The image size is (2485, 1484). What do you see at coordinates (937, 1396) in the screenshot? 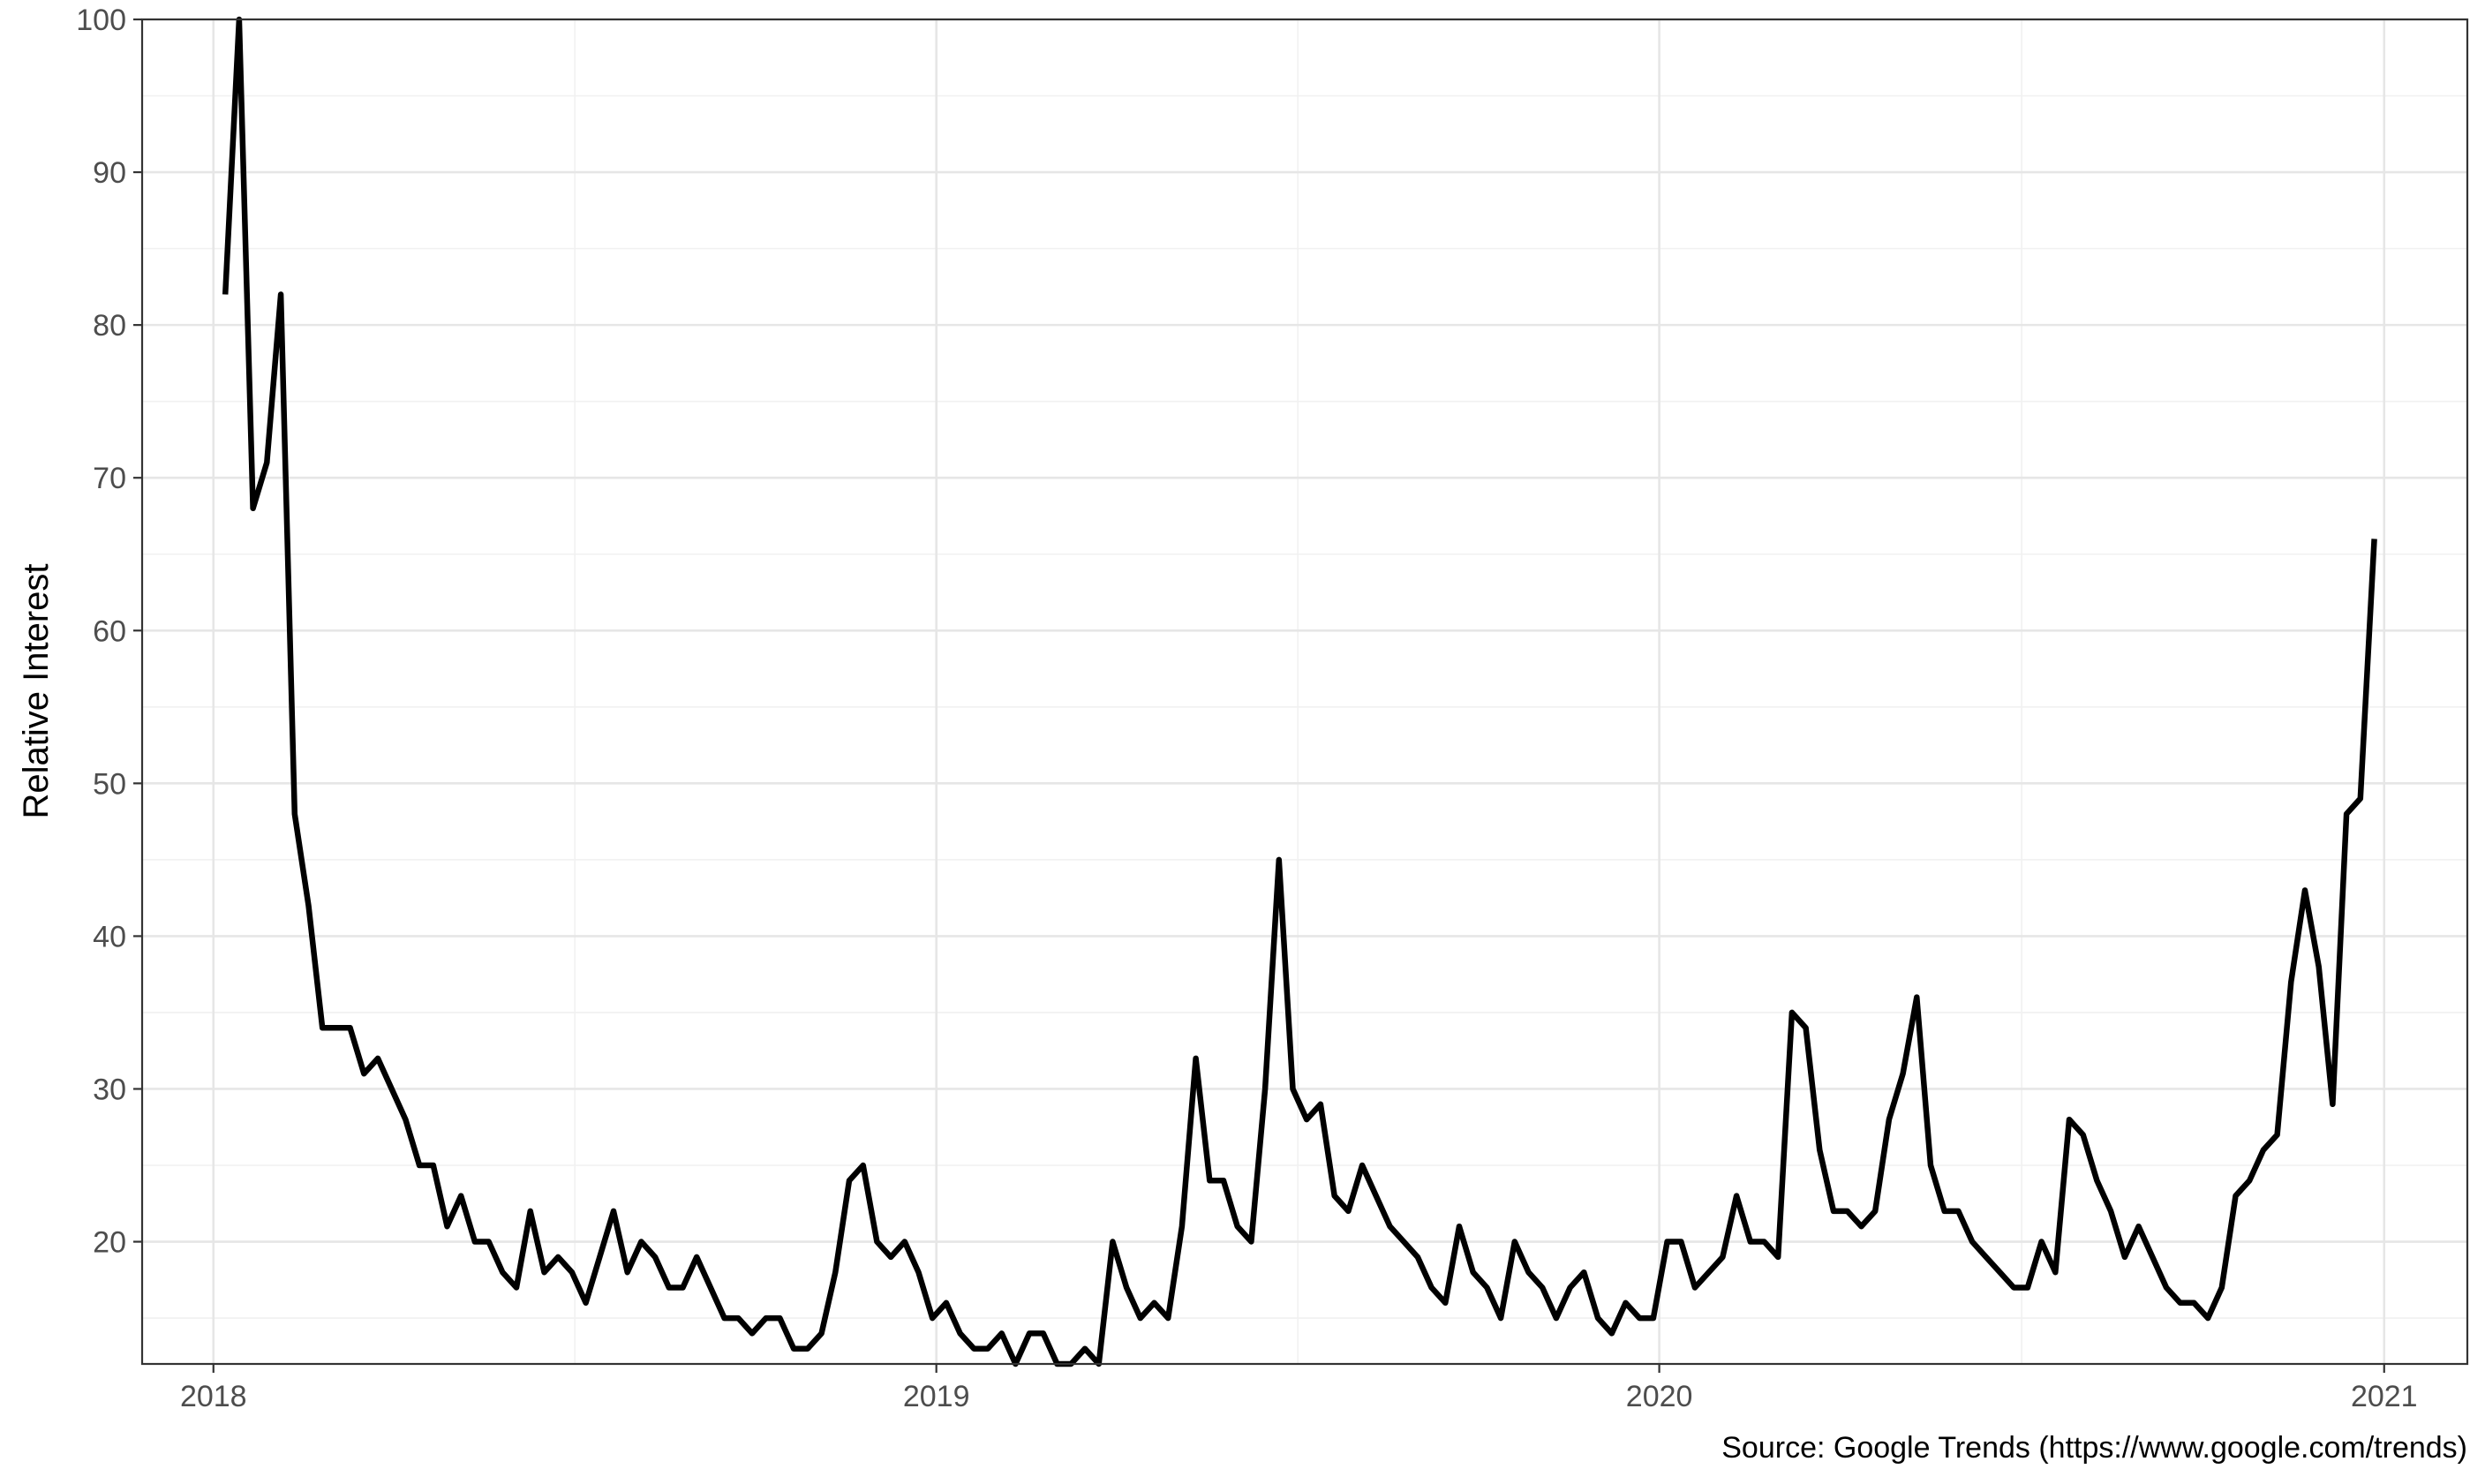
I see `x-tick-label-2019: 2019` at bounding box center [937, 1396].